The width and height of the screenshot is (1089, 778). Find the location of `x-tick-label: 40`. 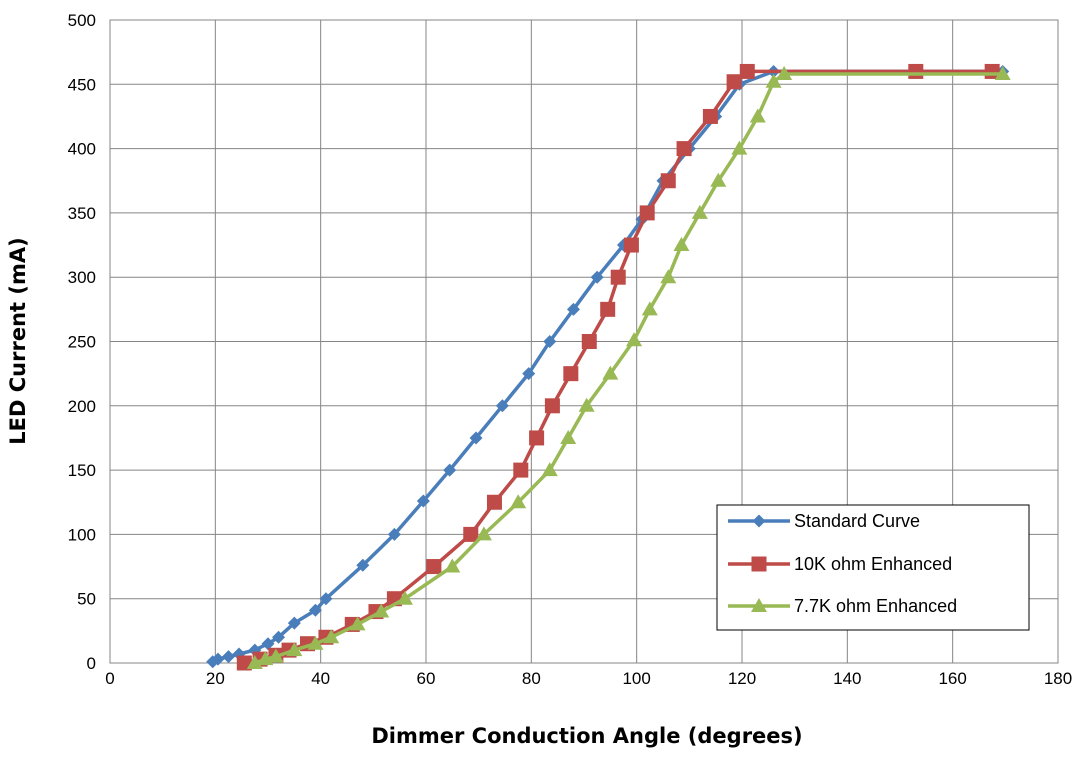

x-tick-label: 40 is located at coordinates (320, 678).